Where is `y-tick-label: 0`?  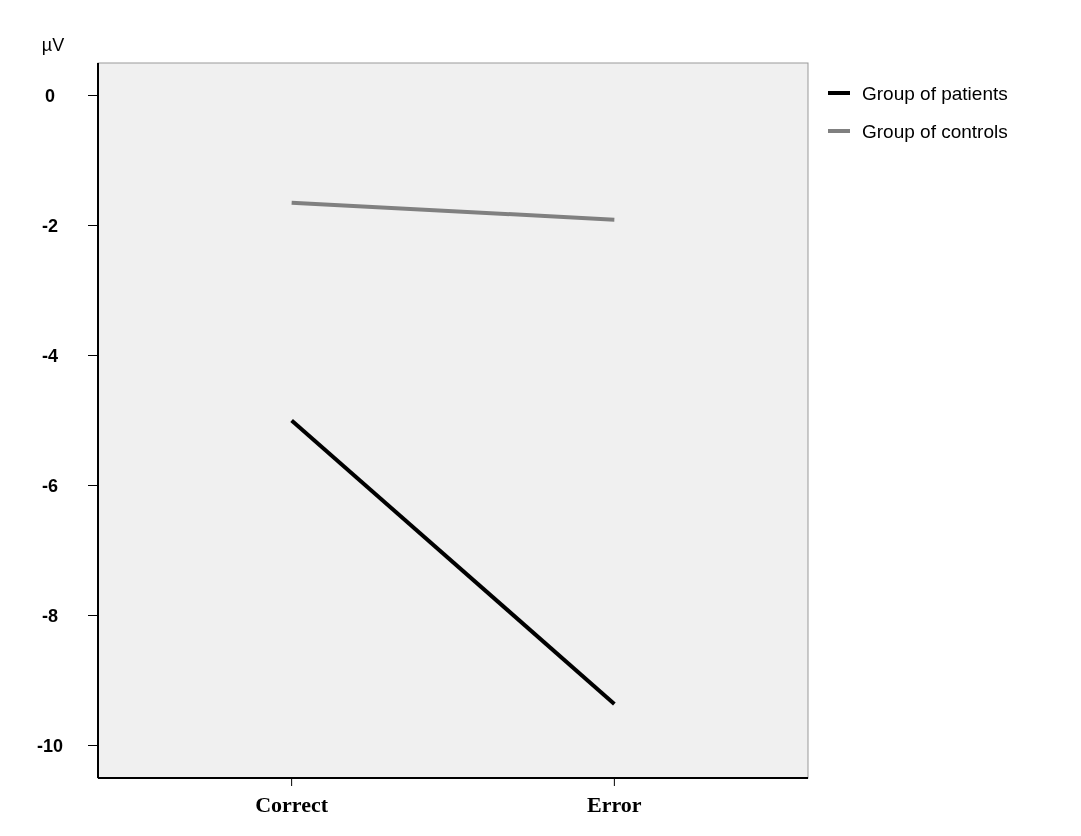
y-tick-label: 0 is located at coordinates (50, 95).